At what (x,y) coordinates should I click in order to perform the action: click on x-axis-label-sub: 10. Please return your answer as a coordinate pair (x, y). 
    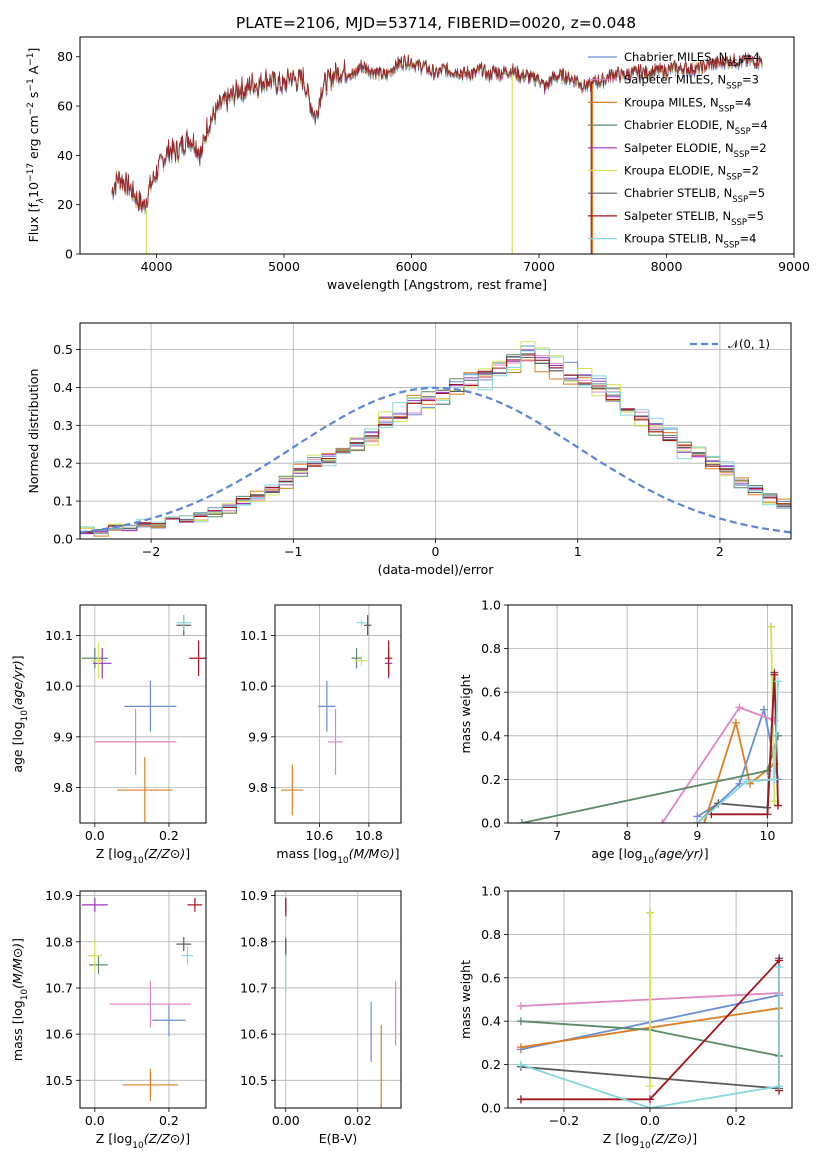
    Looking at the image, I should click on (343, 861).